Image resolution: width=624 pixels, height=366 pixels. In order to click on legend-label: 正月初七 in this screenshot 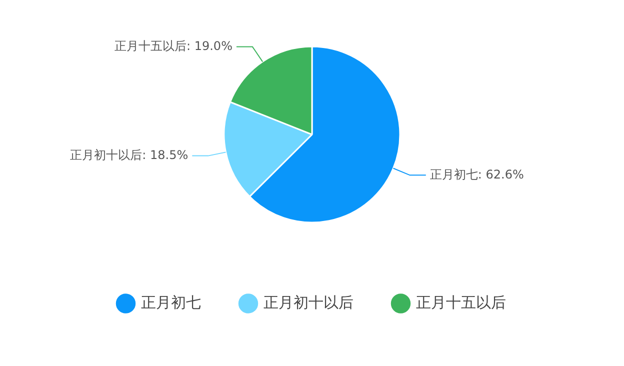, I will do `click(170, 302)`.